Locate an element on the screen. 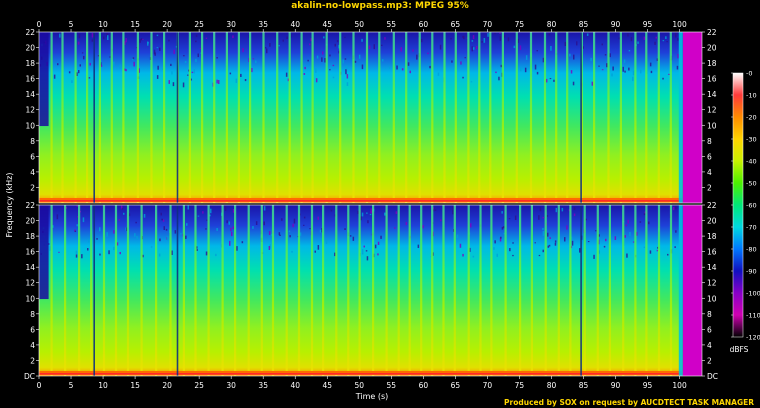  colorbar-tick-label: -10 is located at coordinates (751, 96).